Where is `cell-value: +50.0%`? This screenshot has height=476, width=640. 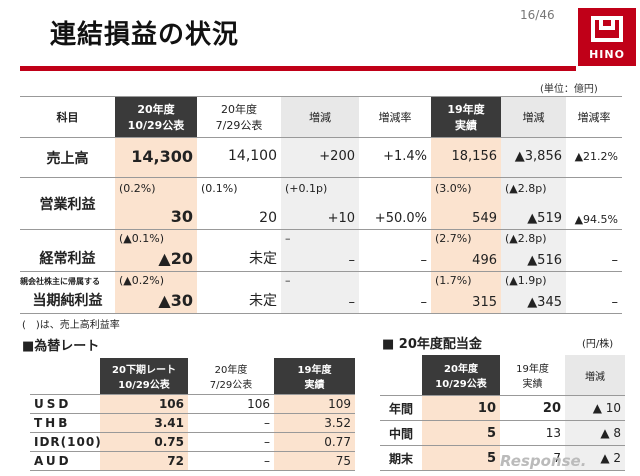 cell-value: +50.0% is located at coordinates (395, 203).